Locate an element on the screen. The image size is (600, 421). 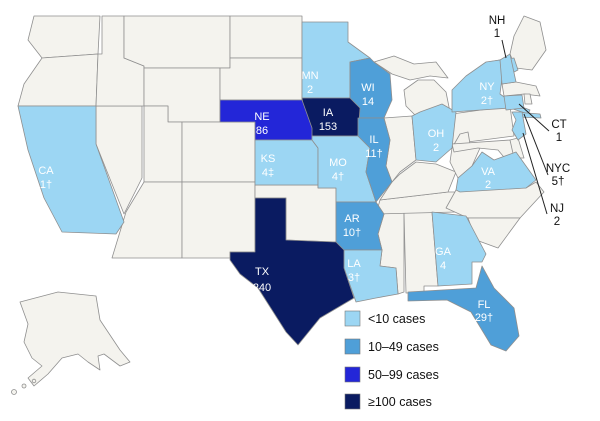
callout-lines is located at coordinates (525, 127).